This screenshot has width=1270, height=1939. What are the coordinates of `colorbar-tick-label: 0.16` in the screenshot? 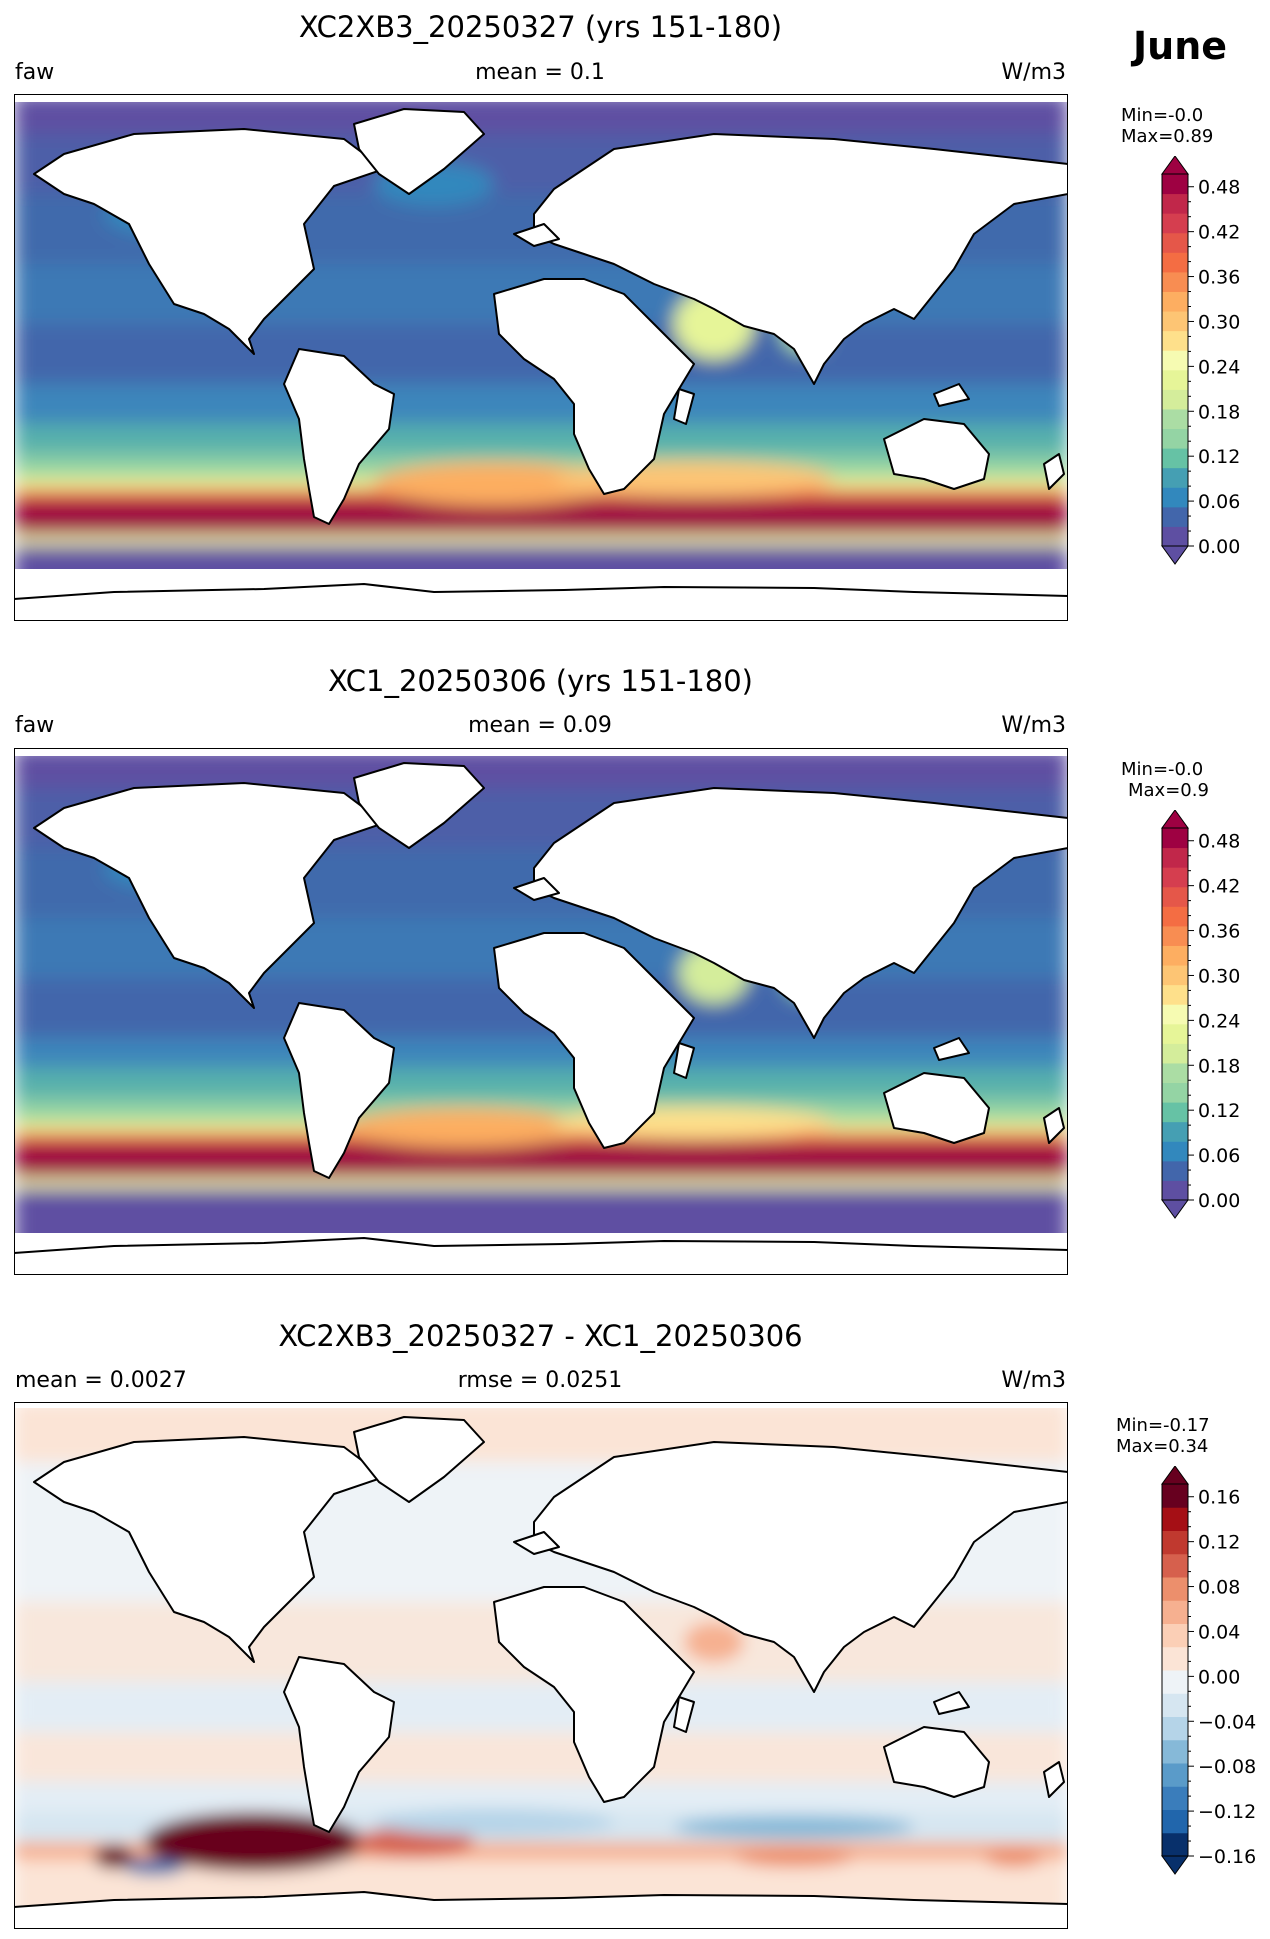 It's located at (1219, 1498).